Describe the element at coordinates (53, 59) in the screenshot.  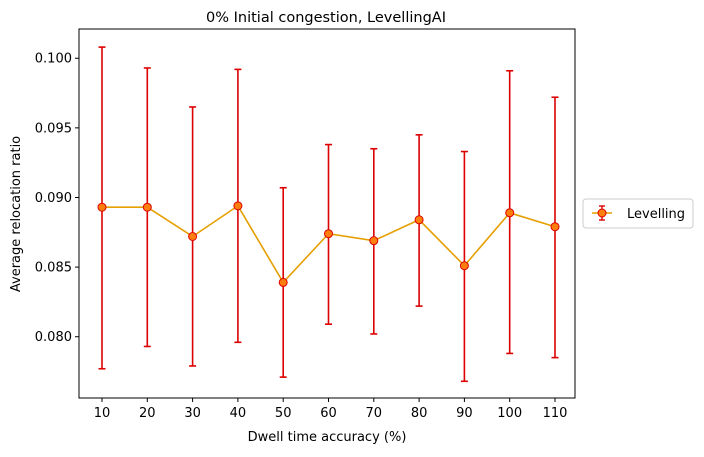
I see `y-tick-label: 0.100` at that location.